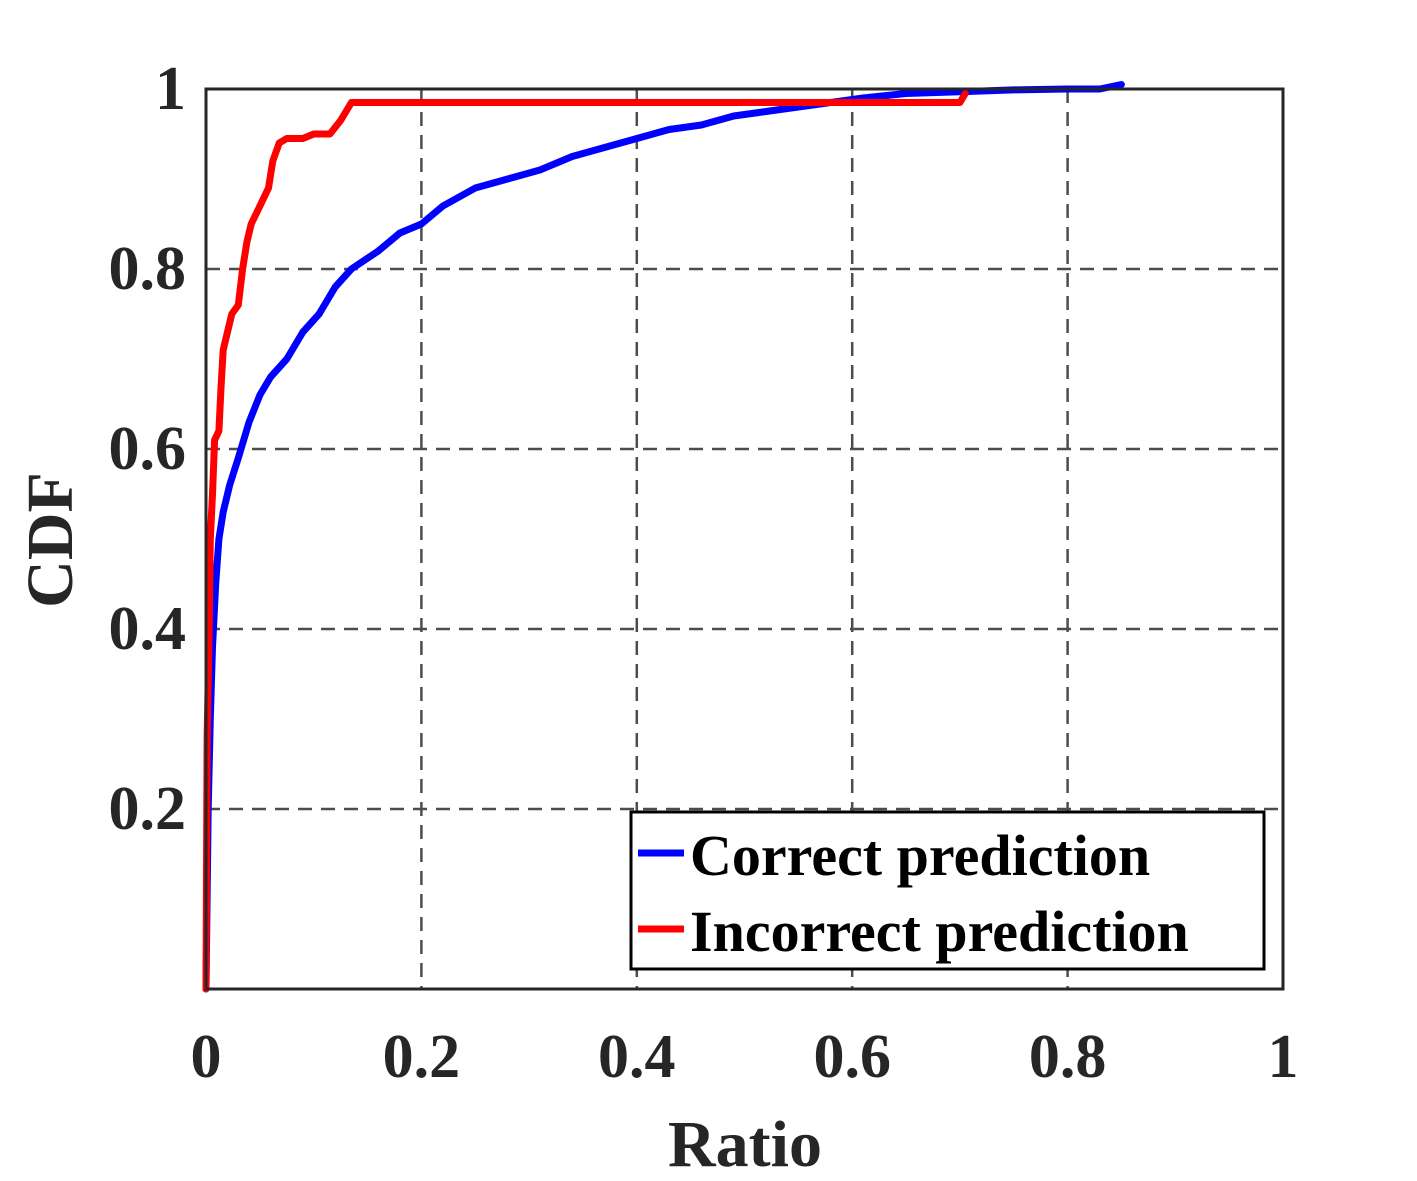  What do you see at coordinates (422, 1057) in the screenshot?
I see `x-tick-label: 0.2` at bounding box center [422, 1057].